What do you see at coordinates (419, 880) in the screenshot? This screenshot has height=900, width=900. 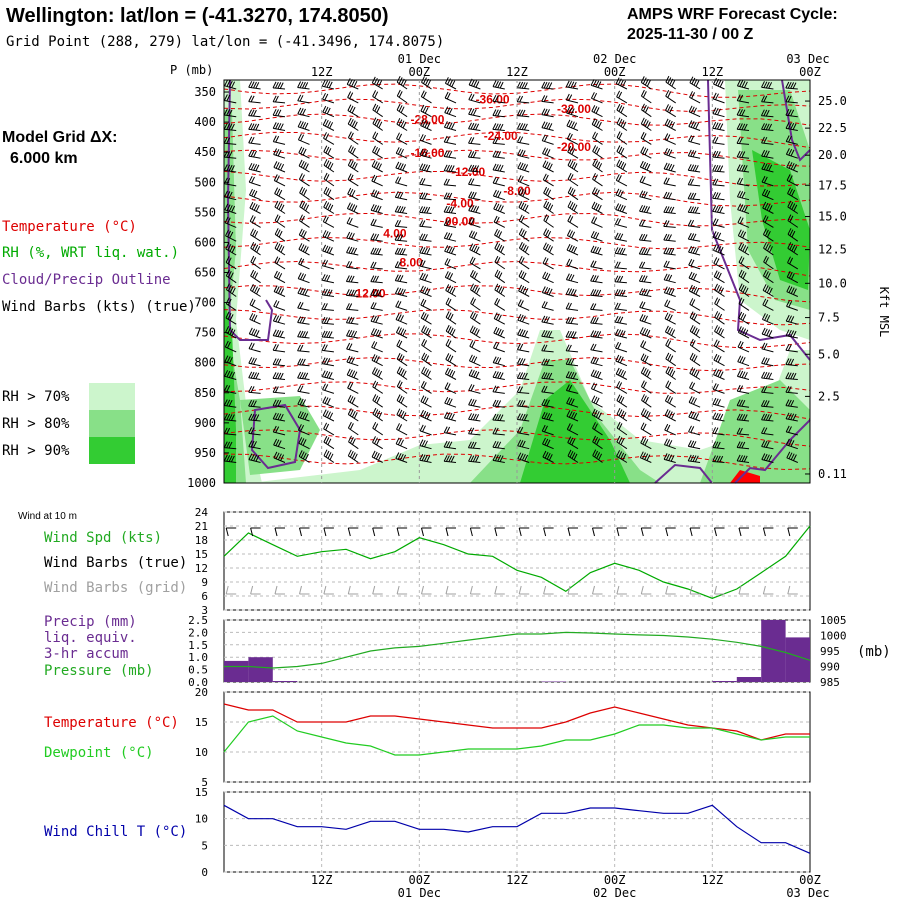 I see `bottom-time-label: 00Z` at bounding box center [419, 880].